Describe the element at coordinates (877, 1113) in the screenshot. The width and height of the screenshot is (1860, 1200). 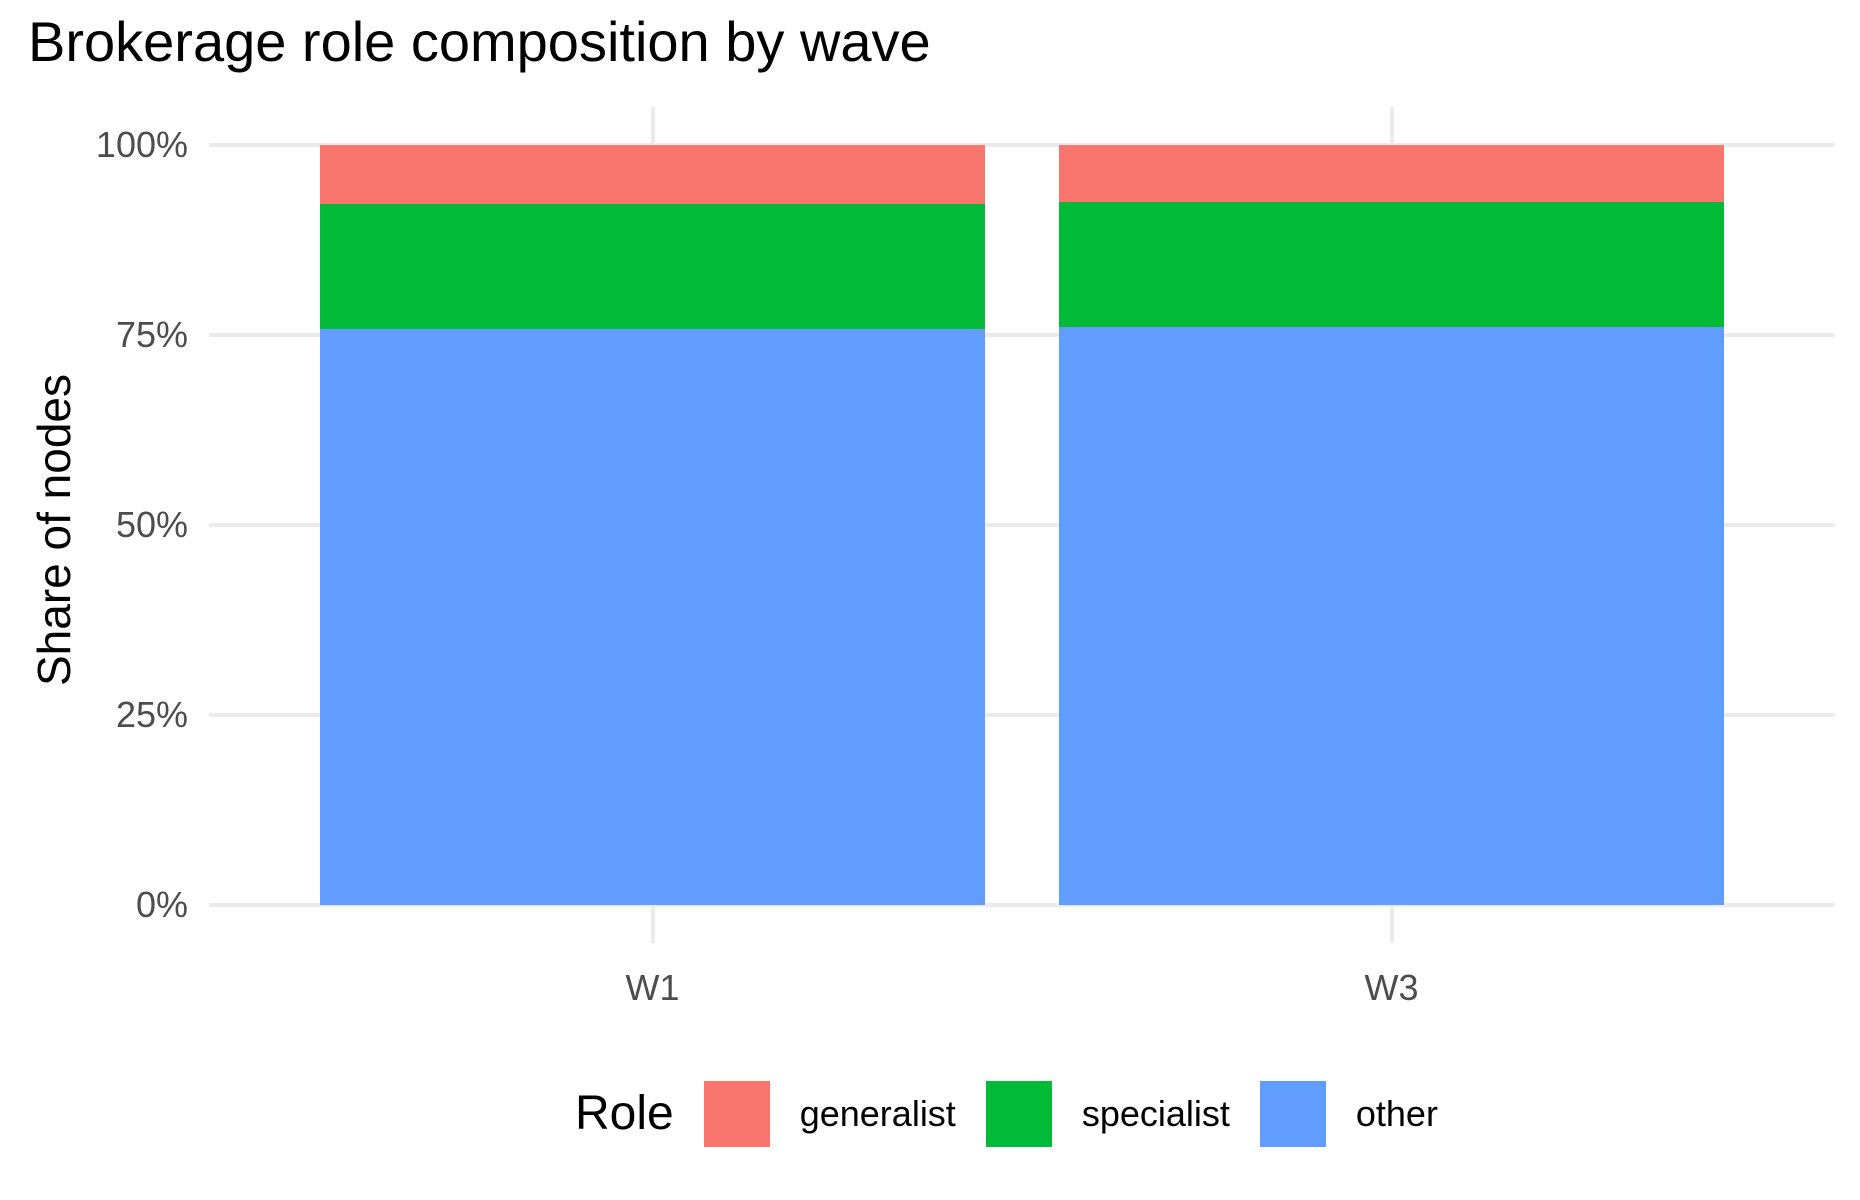
I see `legend-label: generalist` at that location.